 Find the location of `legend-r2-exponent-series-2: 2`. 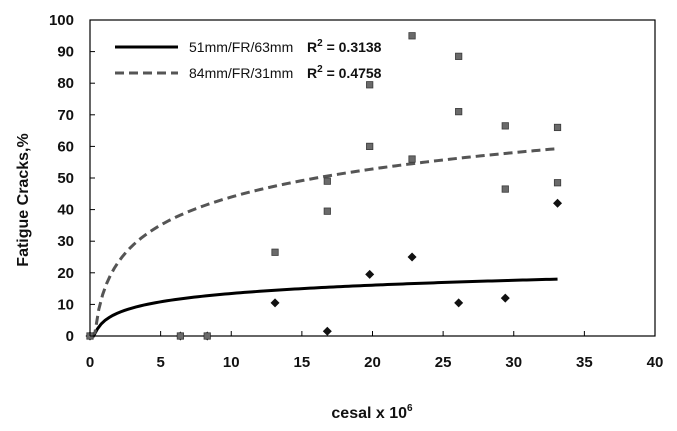

legend-r2-exponent-series-2: 2 is located at coordinates (320, 69).